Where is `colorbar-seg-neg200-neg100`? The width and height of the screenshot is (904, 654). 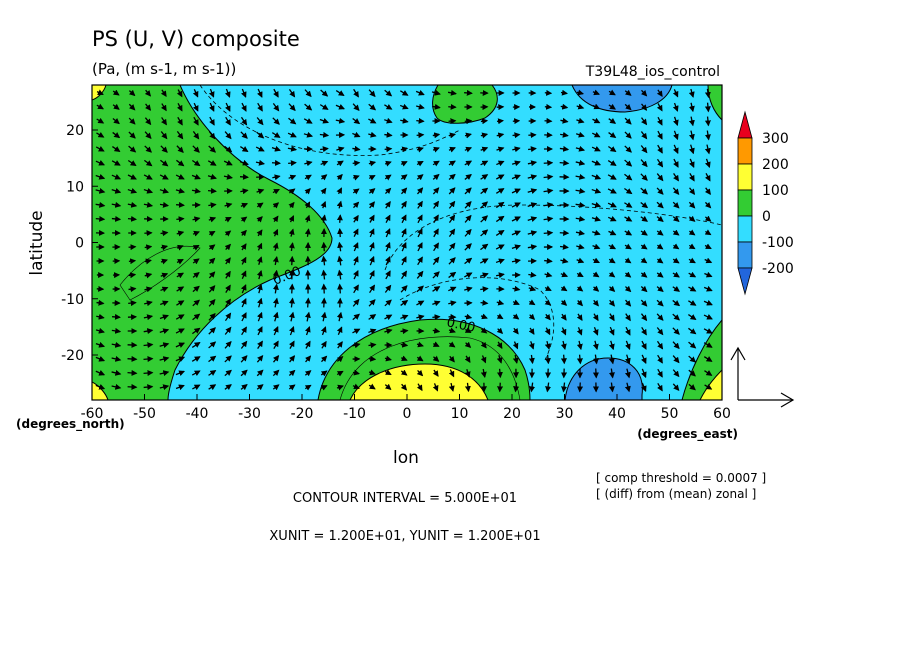
colorbar-seg-neg200-neg100 is located at coordinates (745, 255).